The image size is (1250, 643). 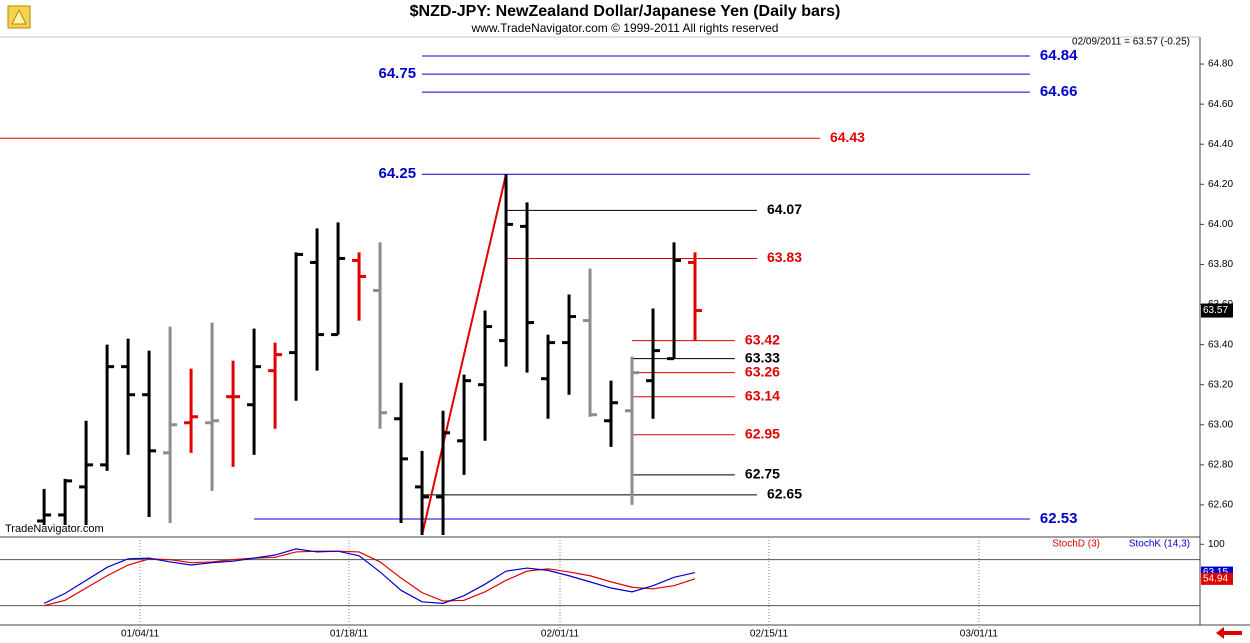 I want to click on y-tick-label: 63.20, so click(x=1220, y=384).